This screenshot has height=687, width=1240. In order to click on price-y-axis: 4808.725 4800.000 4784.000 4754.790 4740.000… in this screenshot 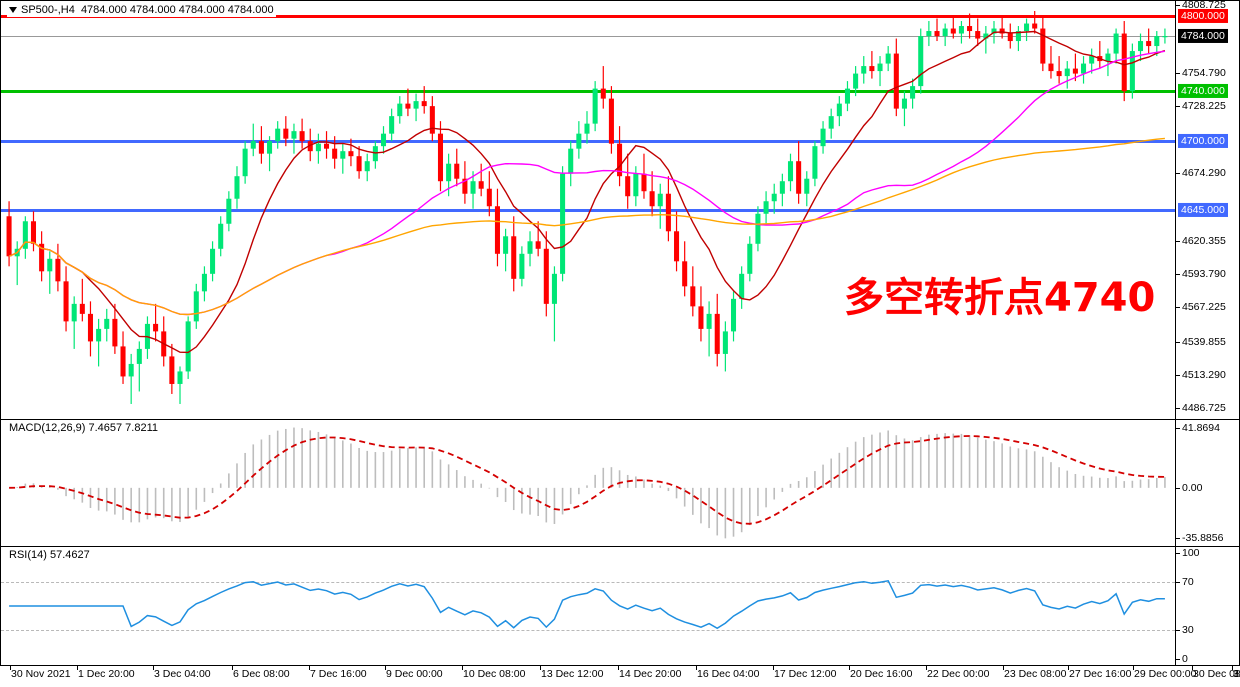, I will do `click(1207, 210)`.